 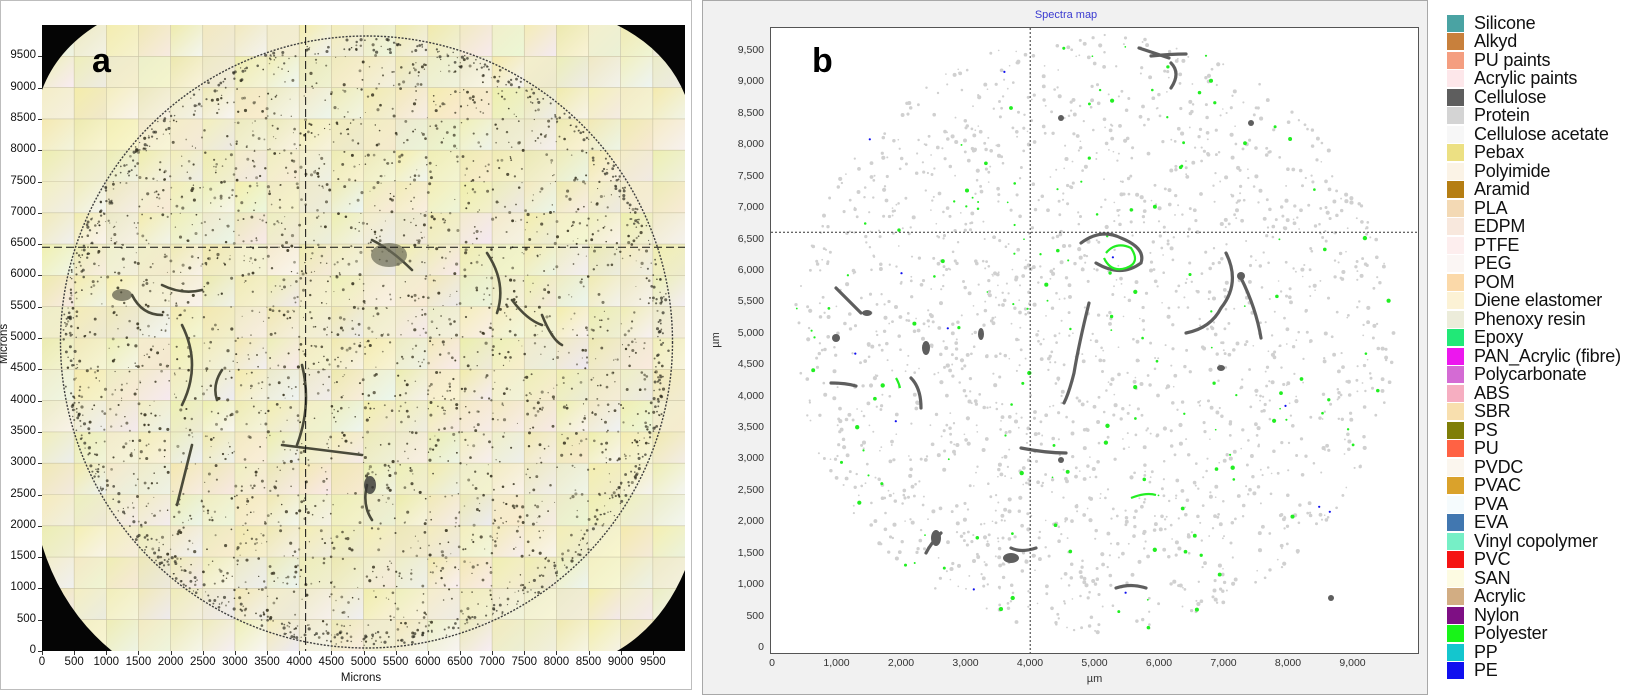 What do you see at coordinates (331, 662) in the screenshot?
I see `a-x-tick-label: 4500` at bounding box center [331, 662].